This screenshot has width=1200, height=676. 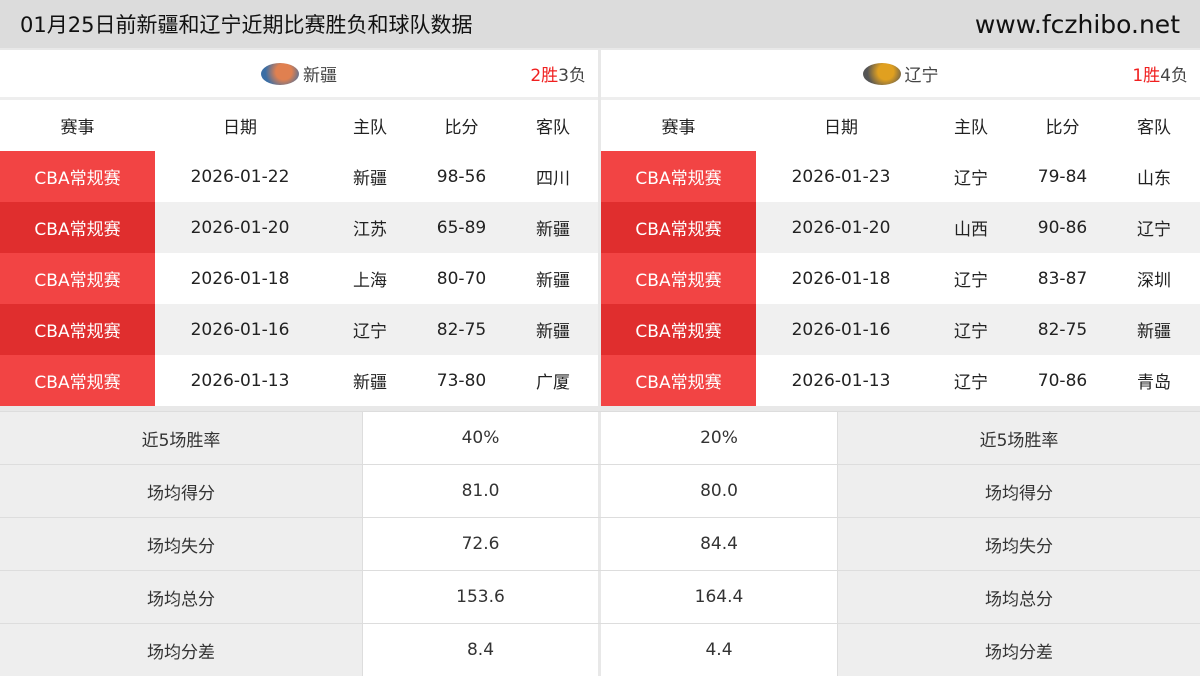 I want to click on away-team: 山东, so click(x=1154, y=179).